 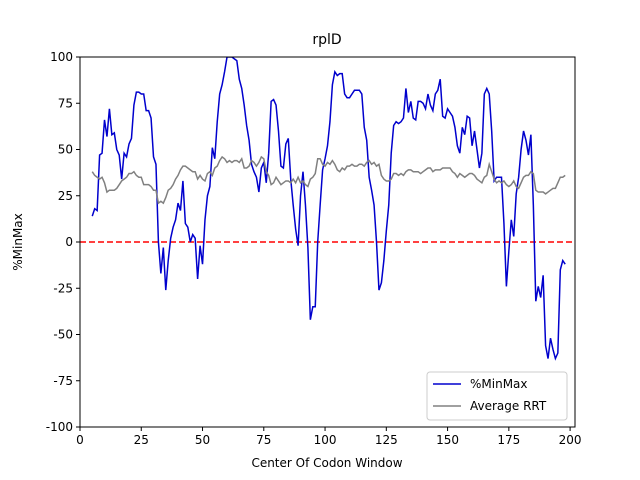 I want to click on chart-title: rplD, so click(x=326, y=40).